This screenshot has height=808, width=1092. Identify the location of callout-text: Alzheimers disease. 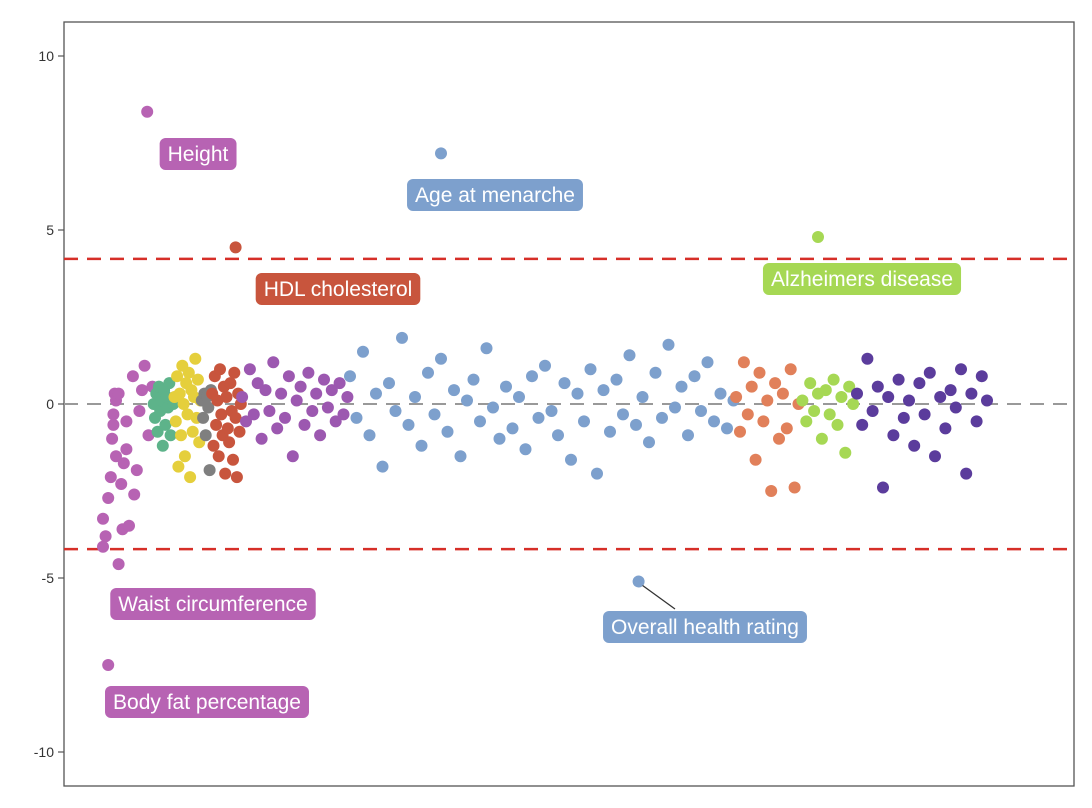
(862, 279).